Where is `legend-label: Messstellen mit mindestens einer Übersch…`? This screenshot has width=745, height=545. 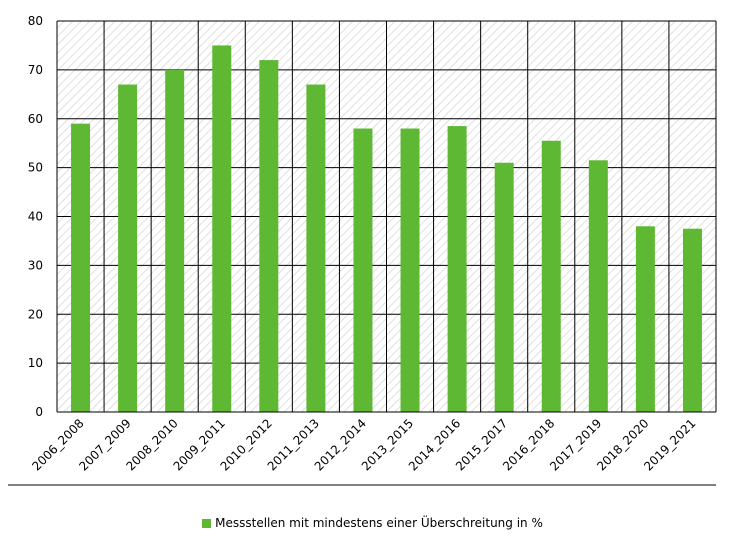
legend-label: Messstellen mit mindestens einer Übersch… is located at coordinates (379, 523).